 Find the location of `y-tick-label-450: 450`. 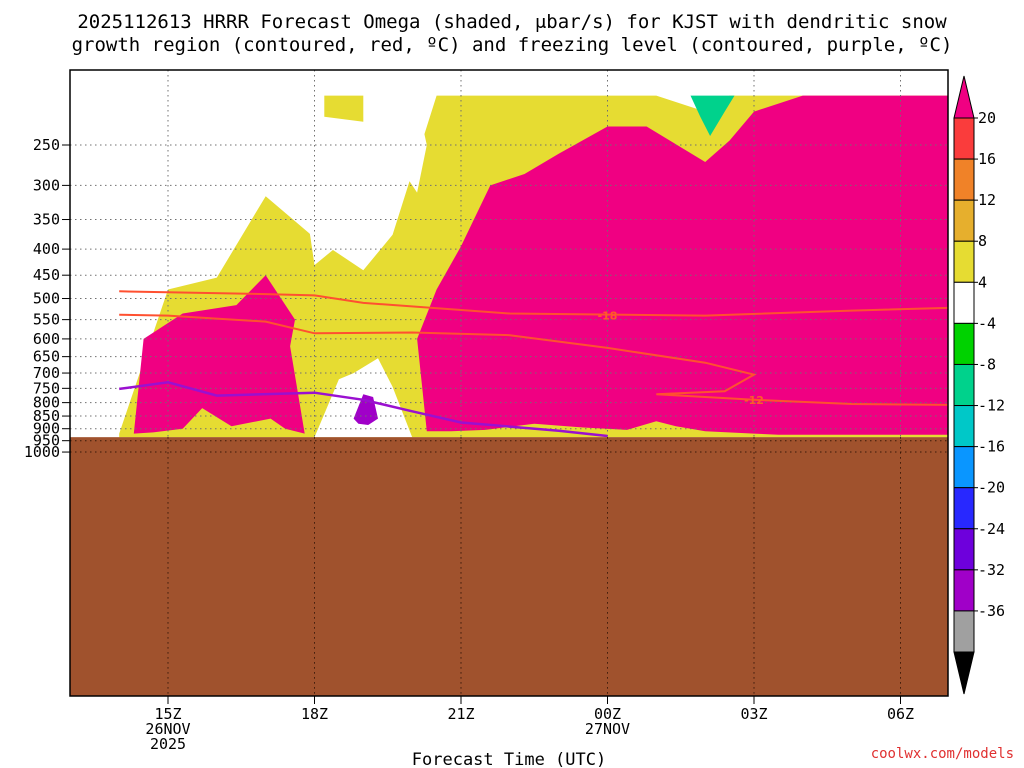

y-tick-label-450: 450 is located at coordinates (46, 275).